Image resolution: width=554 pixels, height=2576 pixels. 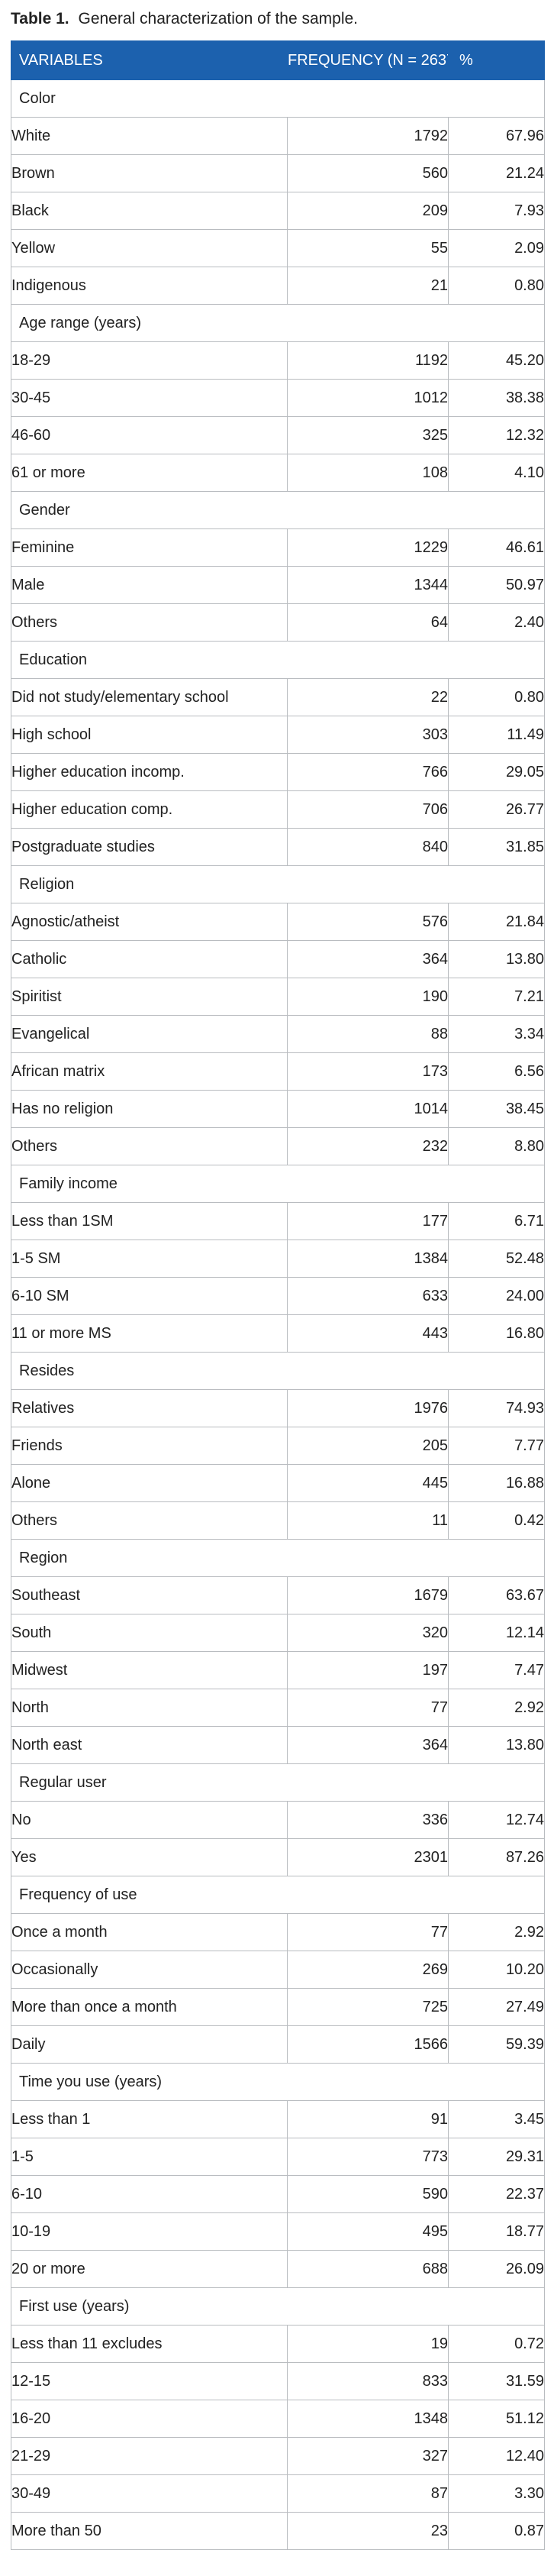 I want to click on row-variable: South, so click(x=149, y=1633).